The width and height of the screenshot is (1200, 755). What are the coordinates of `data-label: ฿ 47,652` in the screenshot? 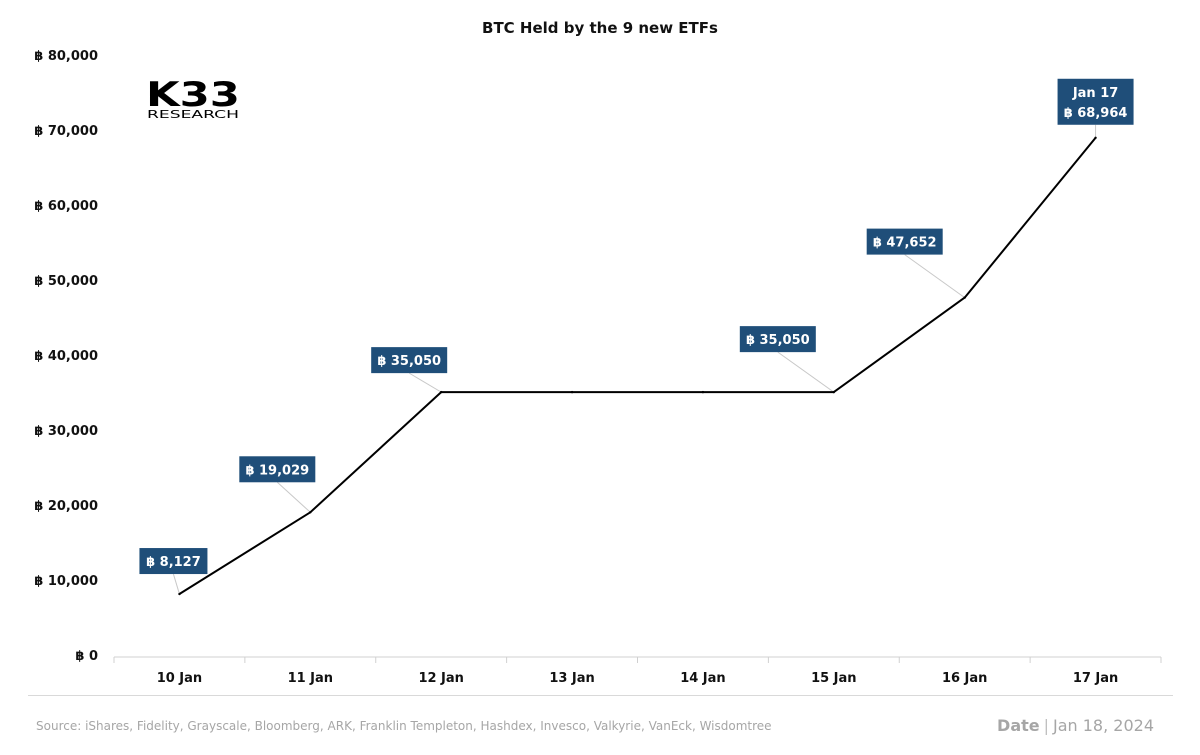 It's located at (904, 241).